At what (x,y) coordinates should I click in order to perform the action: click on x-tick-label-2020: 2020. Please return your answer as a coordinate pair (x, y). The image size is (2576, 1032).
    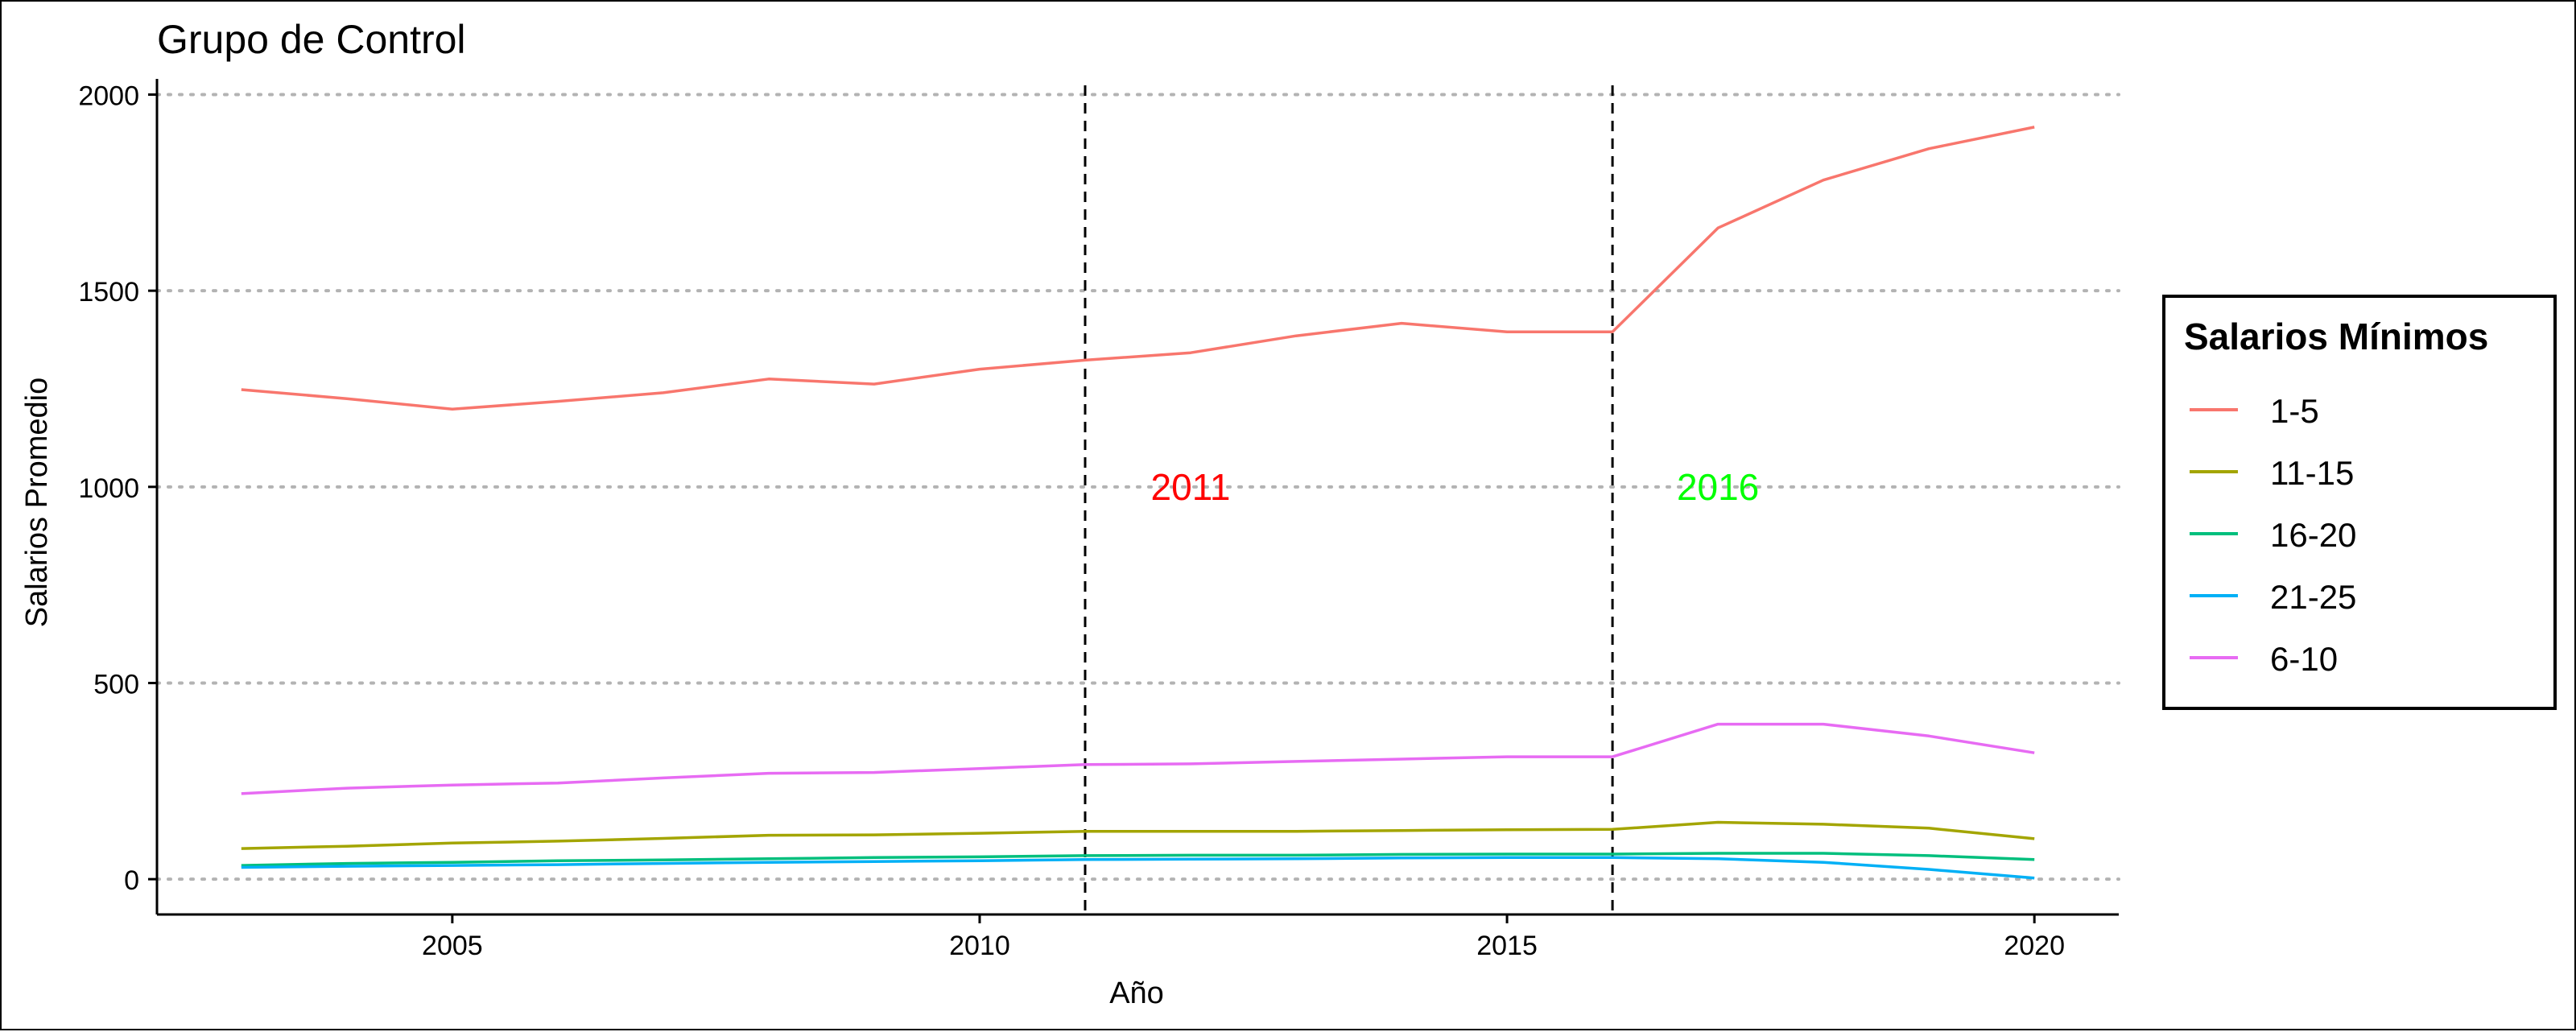
    Looking at the image, I should click on (2034, 946).